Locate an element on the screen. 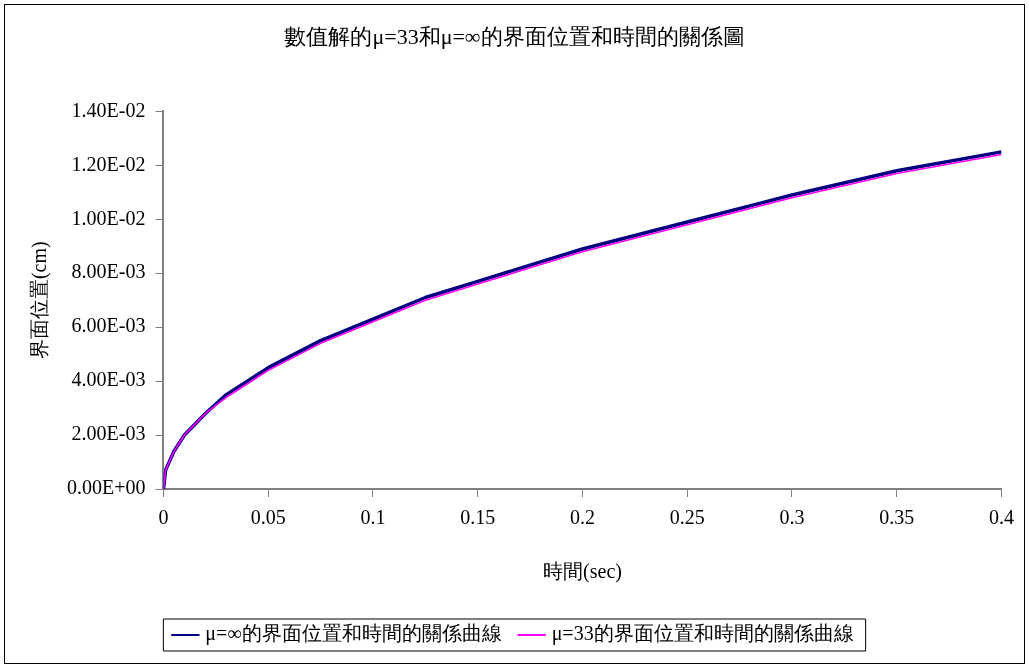  x-tick-label: 0.05 is located at coordinates (268, 517).